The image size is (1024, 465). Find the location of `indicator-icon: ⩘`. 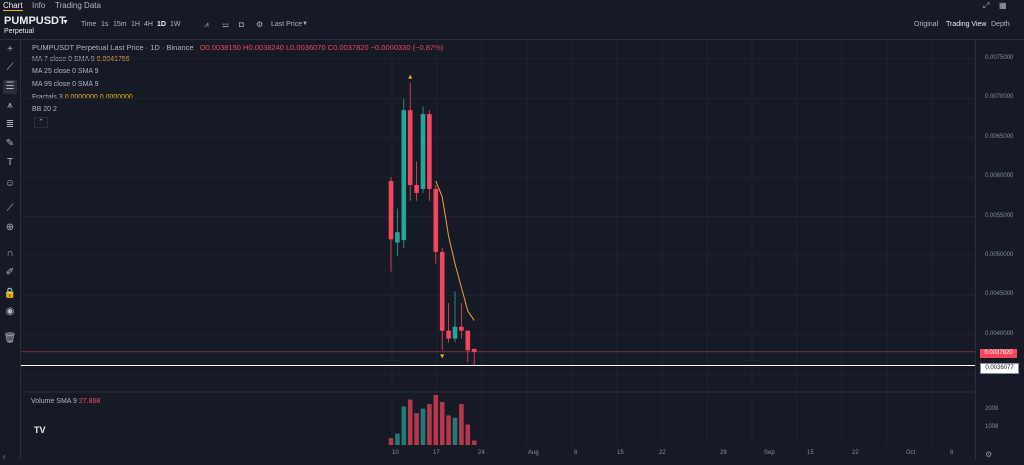

indicator-icon: ⩘ is located at coordinates (206, 24).